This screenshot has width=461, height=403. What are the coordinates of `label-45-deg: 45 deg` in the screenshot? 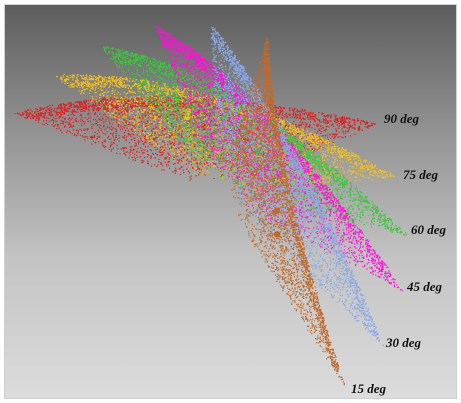 It's located at (425, 286).